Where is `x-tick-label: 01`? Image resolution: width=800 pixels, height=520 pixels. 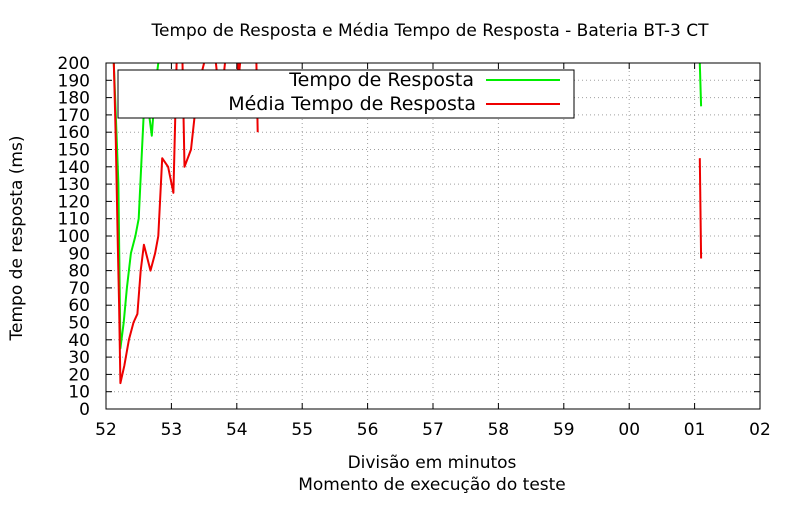 x-tick-label: 01 is located at coordinates (695, 430).